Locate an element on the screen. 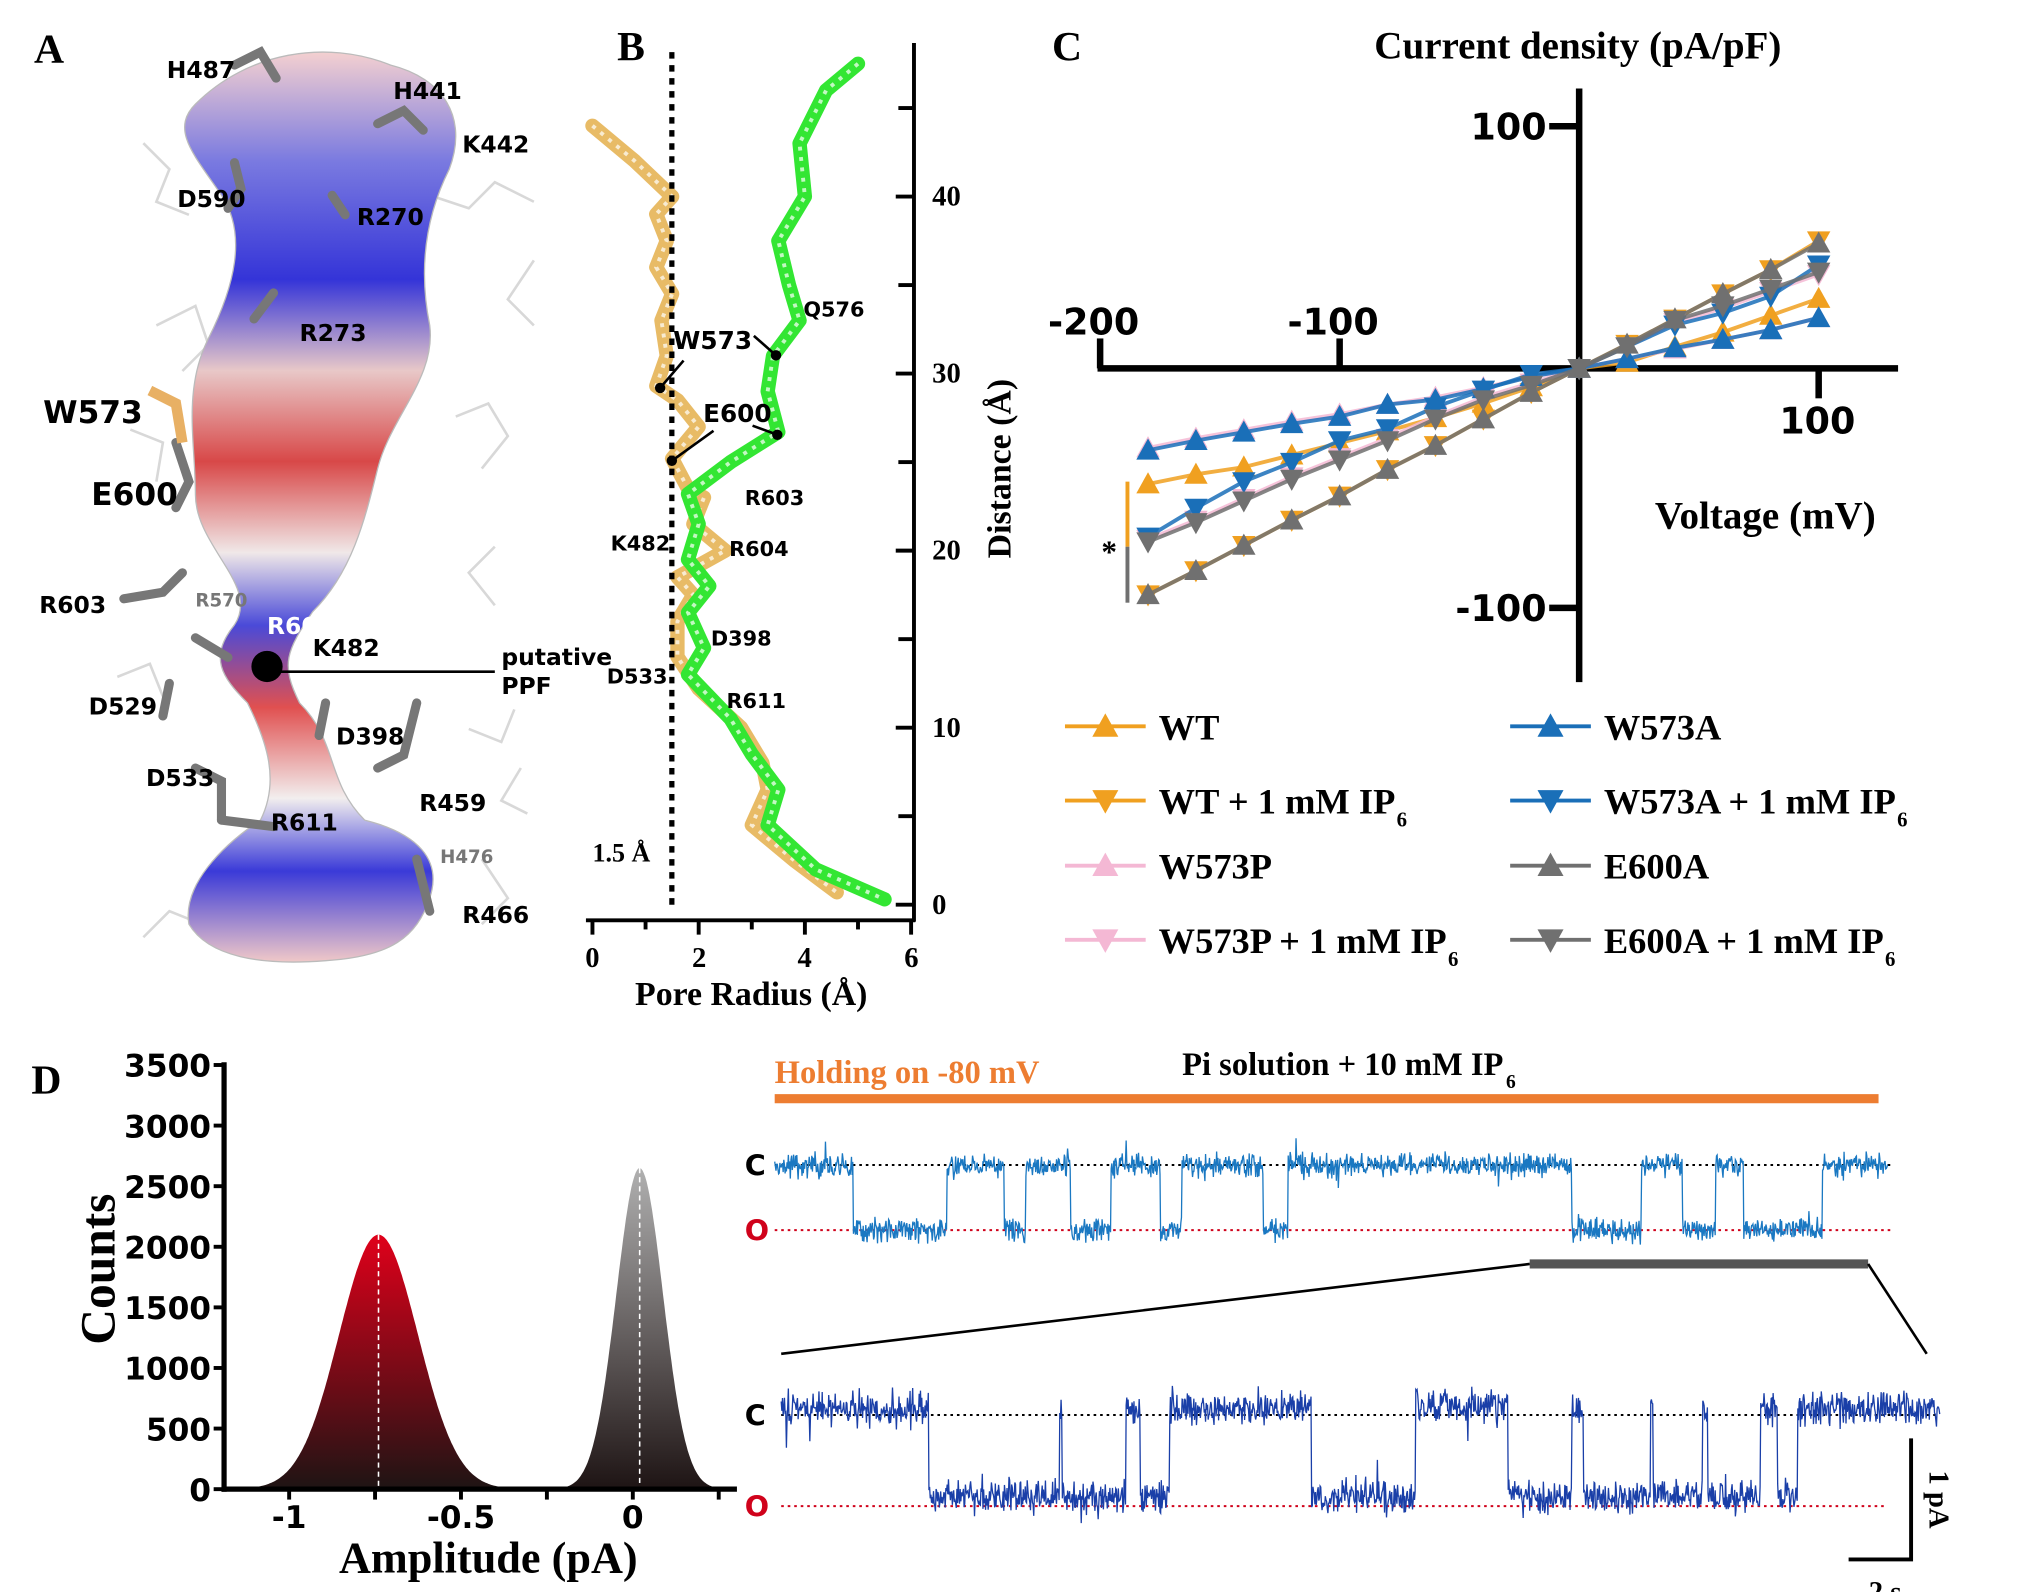  legend-label: W573A + 1 mM IP is located at coordinates (1750, 802).